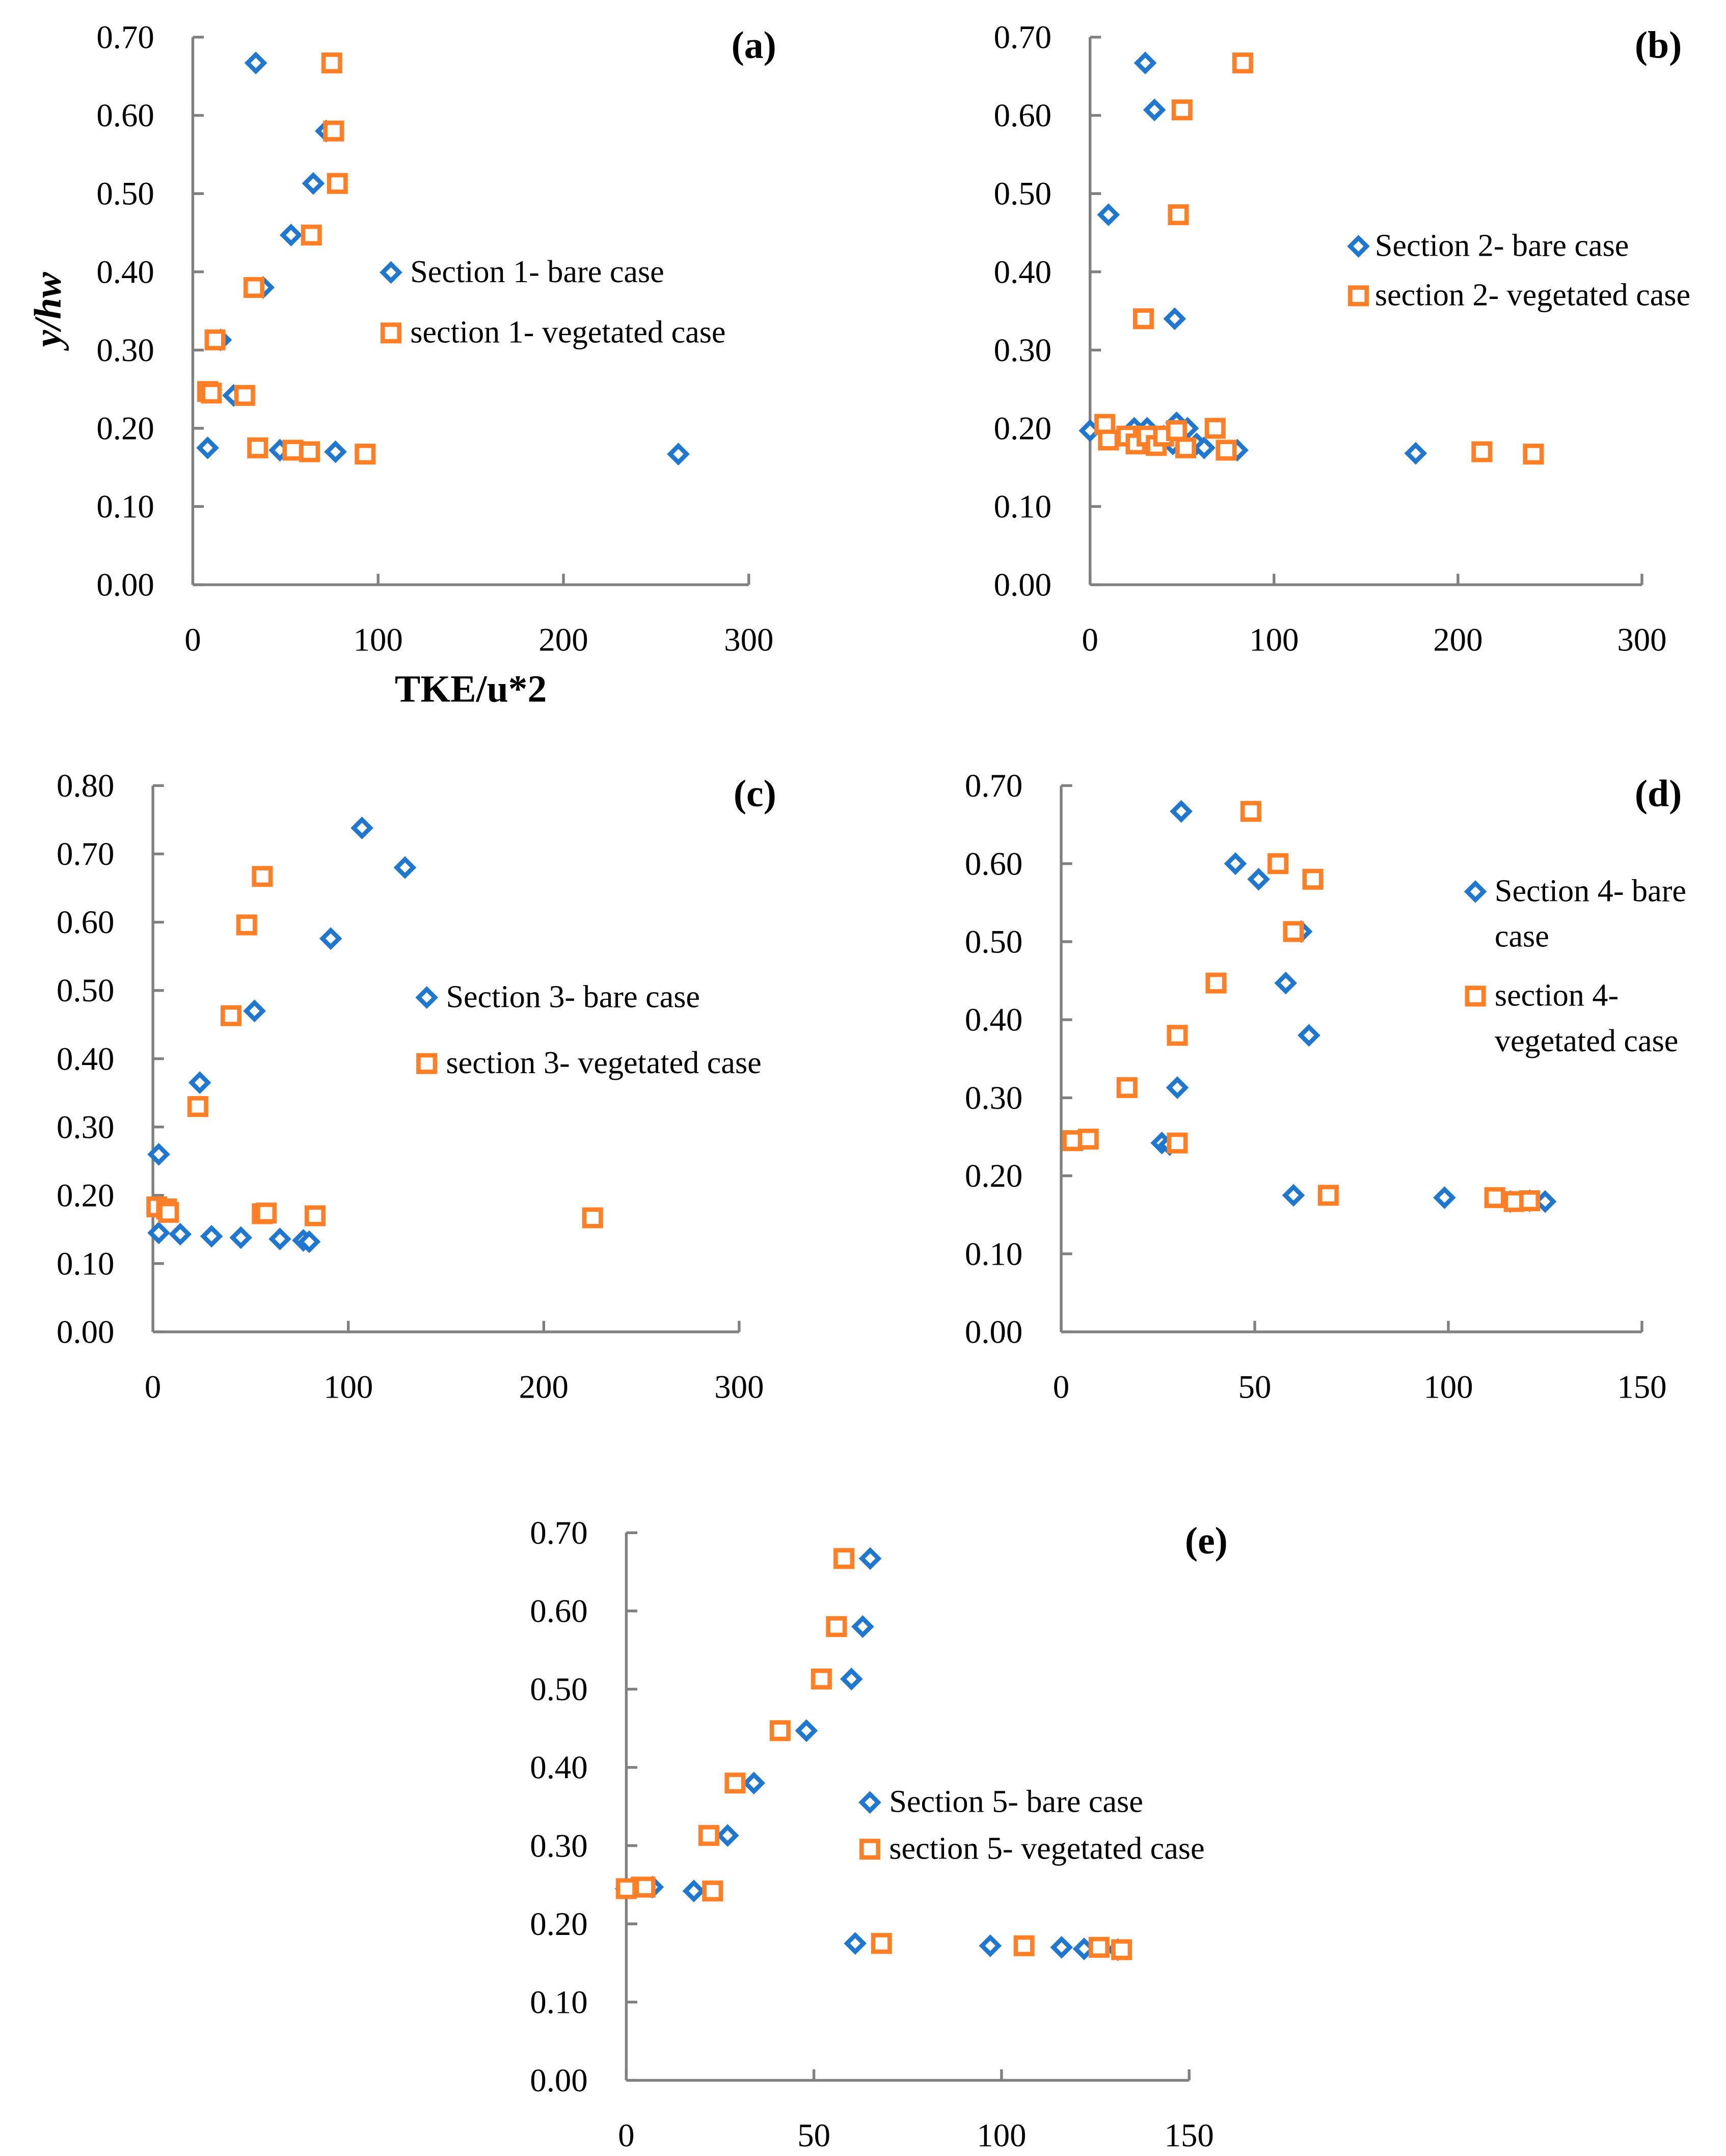  What do you see at coordinates (1586, 1041) in the screenshot?
I see `legend-label: vegetated case` at bounding box center [1586, 1041].